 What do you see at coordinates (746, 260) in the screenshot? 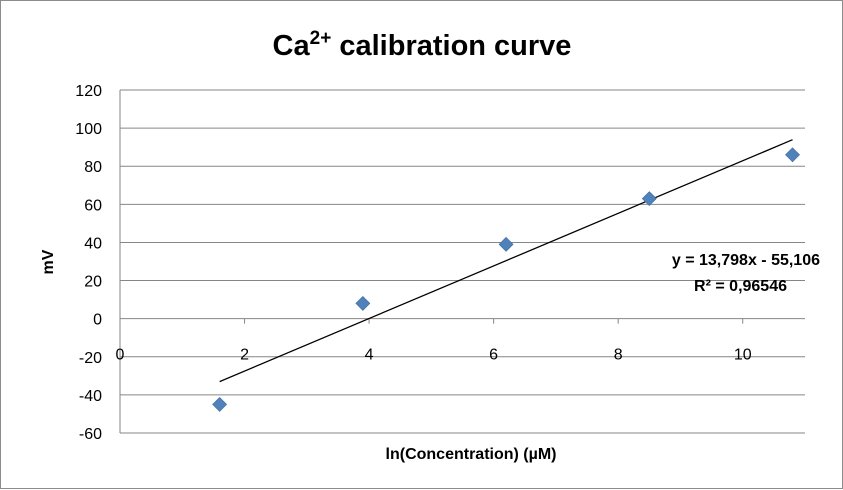
I see `trendline-equation: y = 13,798x - 55,106` at bounding box center [746, 260].